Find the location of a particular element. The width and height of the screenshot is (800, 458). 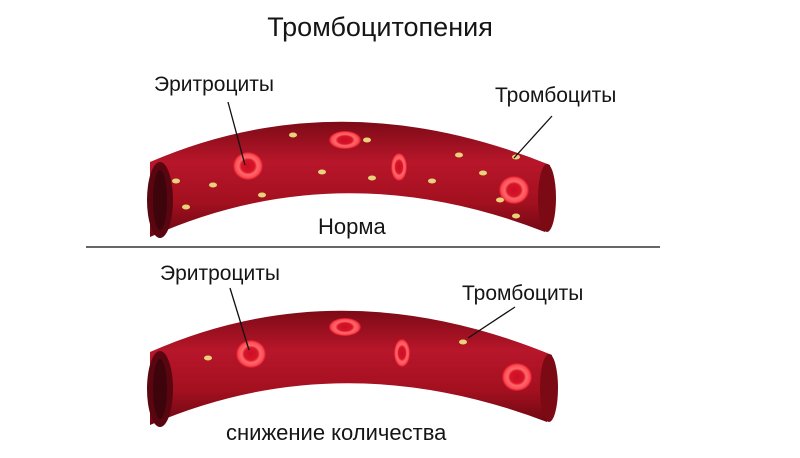

caption-normal: Норма is located at coordinates (352, 226).